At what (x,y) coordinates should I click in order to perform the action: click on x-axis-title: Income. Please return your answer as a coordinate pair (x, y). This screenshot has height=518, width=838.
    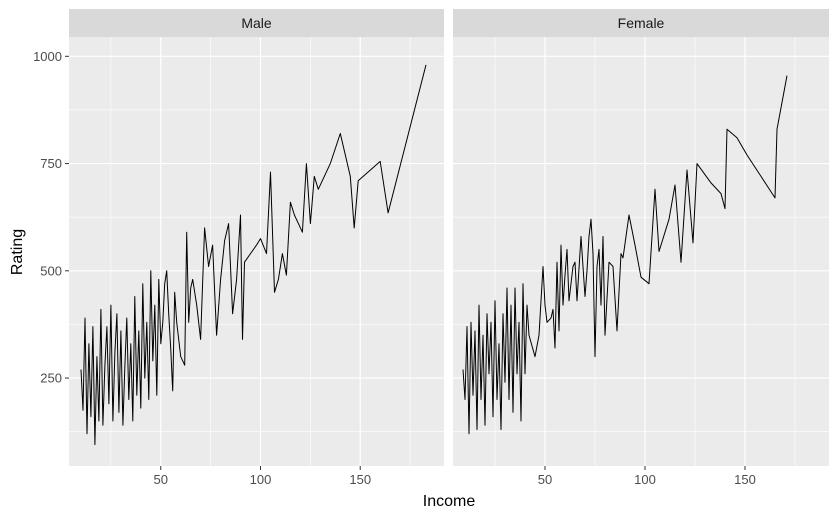
    Looking at the image, I should click on (449, 501).